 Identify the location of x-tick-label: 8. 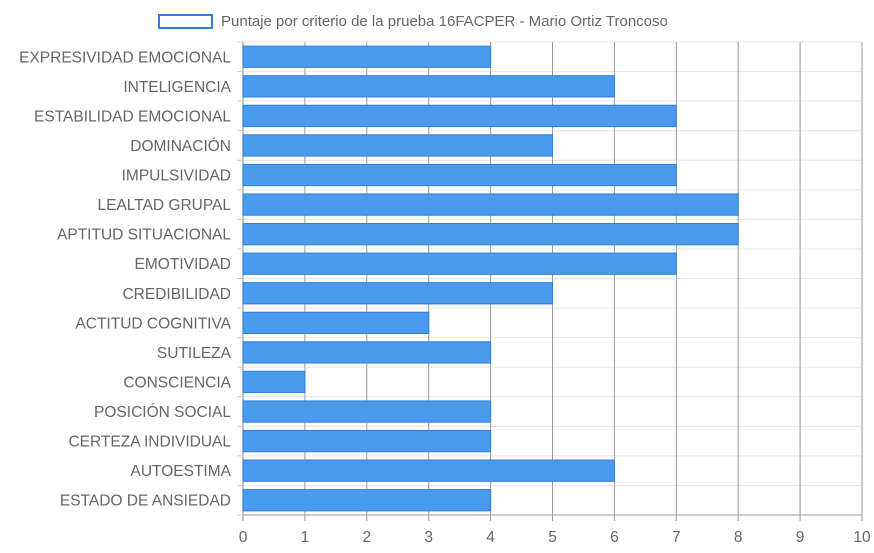
(738, 537).